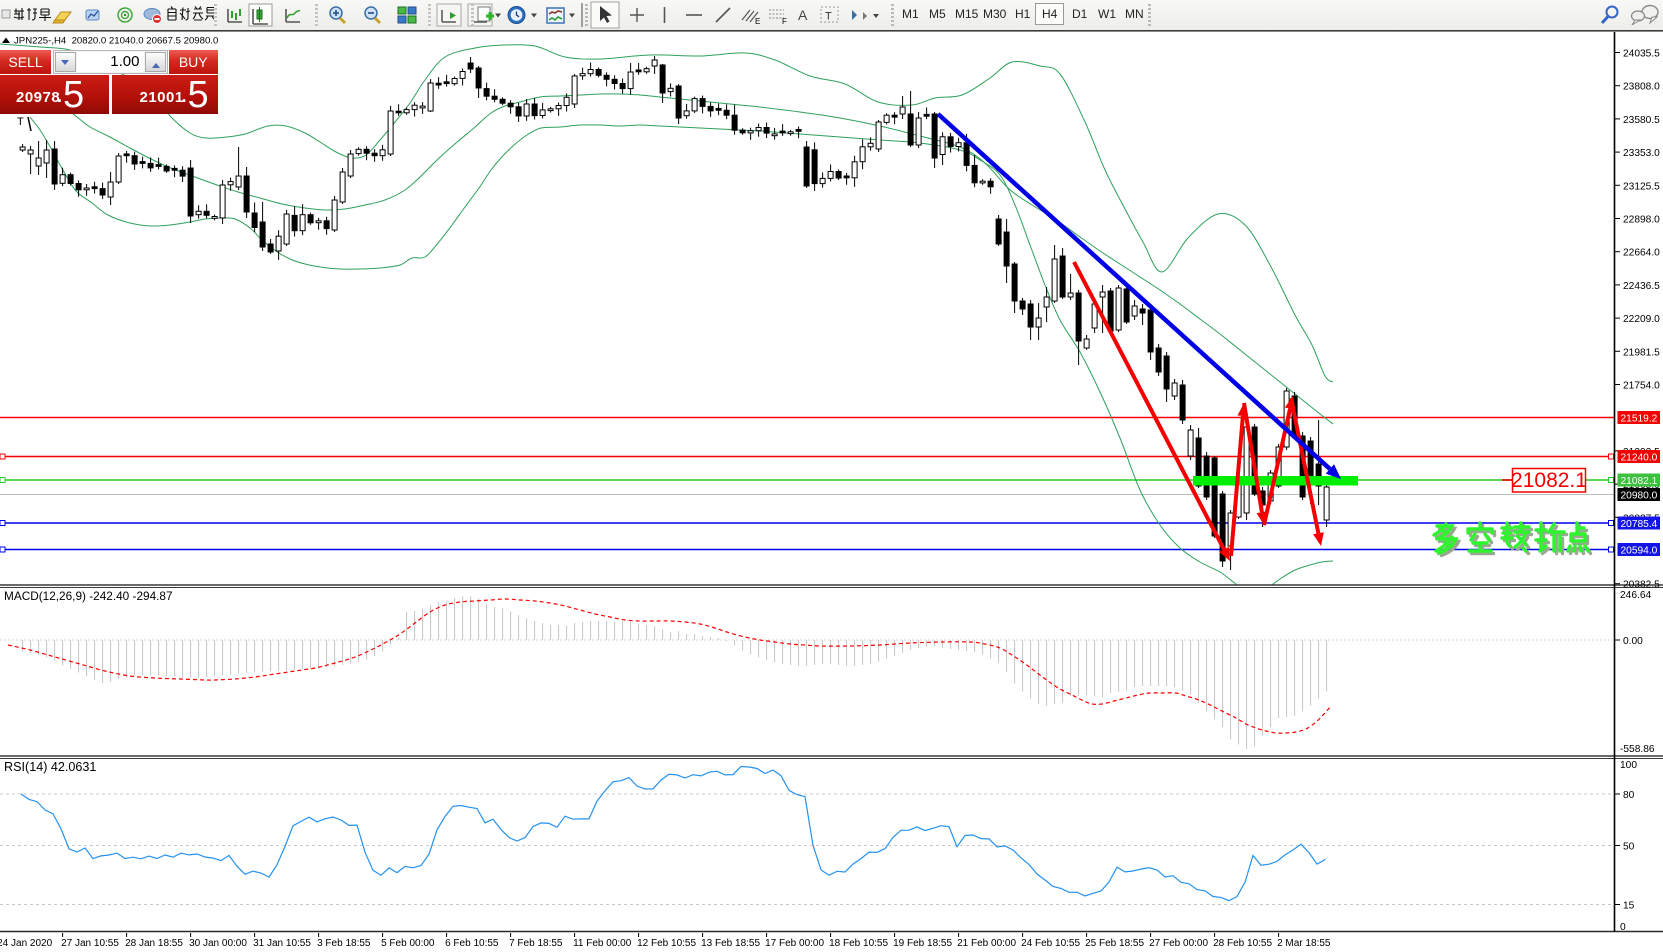 The height and width of the screenshot is (952, 1663). What do you see at coordinates (1639, 418) in the screenshot?
I see `svg-text: 21519.2` at bounding box center [1639, 418].